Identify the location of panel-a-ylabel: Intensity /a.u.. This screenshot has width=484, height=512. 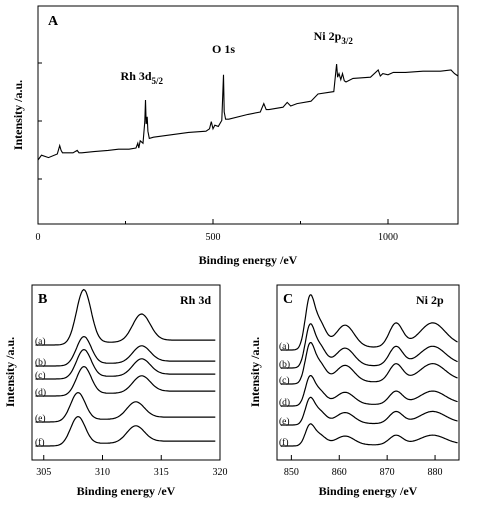
(18, 115).